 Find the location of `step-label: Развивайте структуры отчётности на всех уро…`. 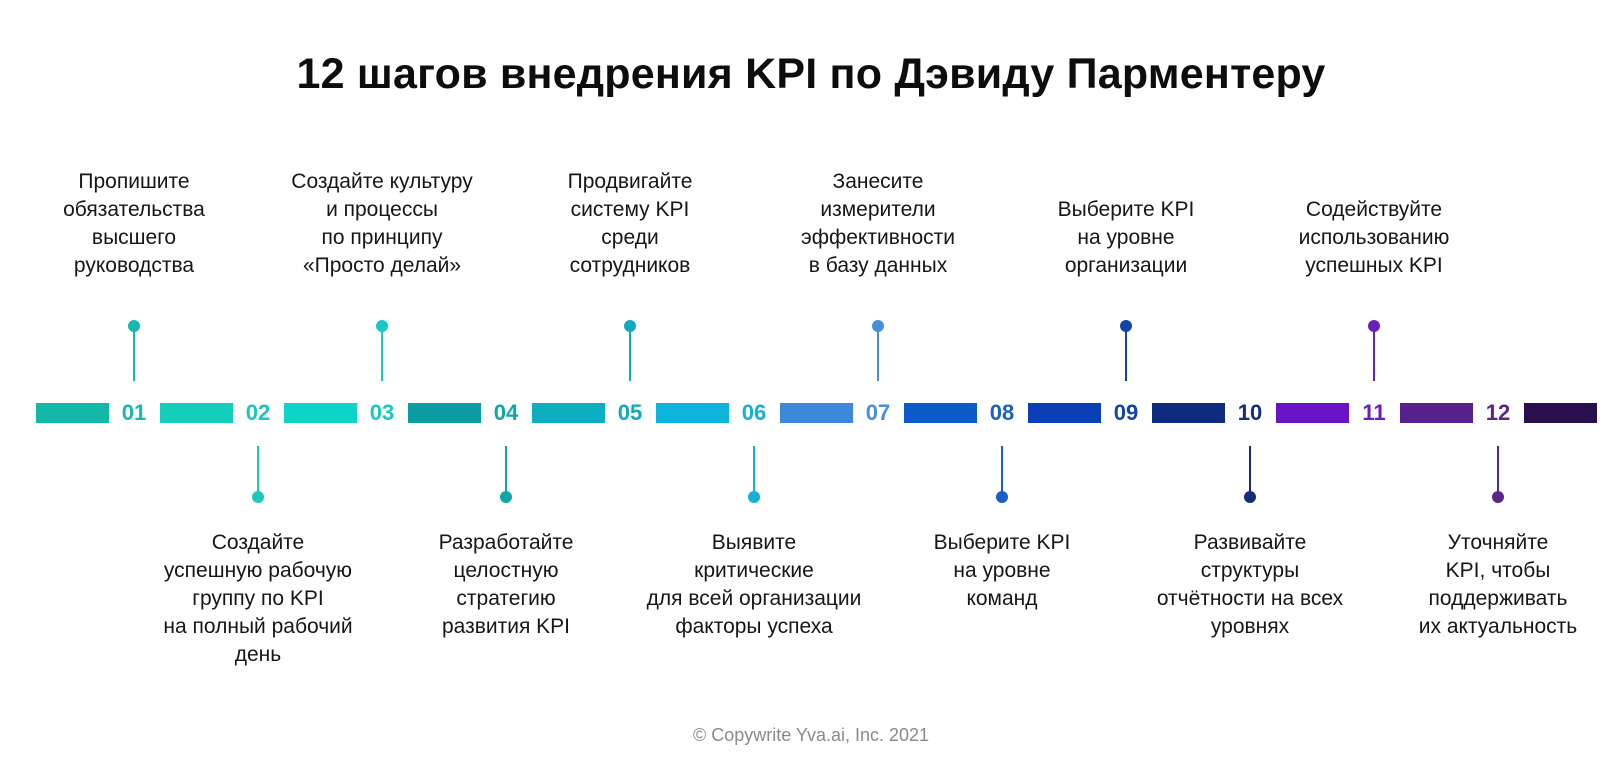

step-label: Развивайте структуры отчётности на всех уро… is located at coordinates (1250, 585).